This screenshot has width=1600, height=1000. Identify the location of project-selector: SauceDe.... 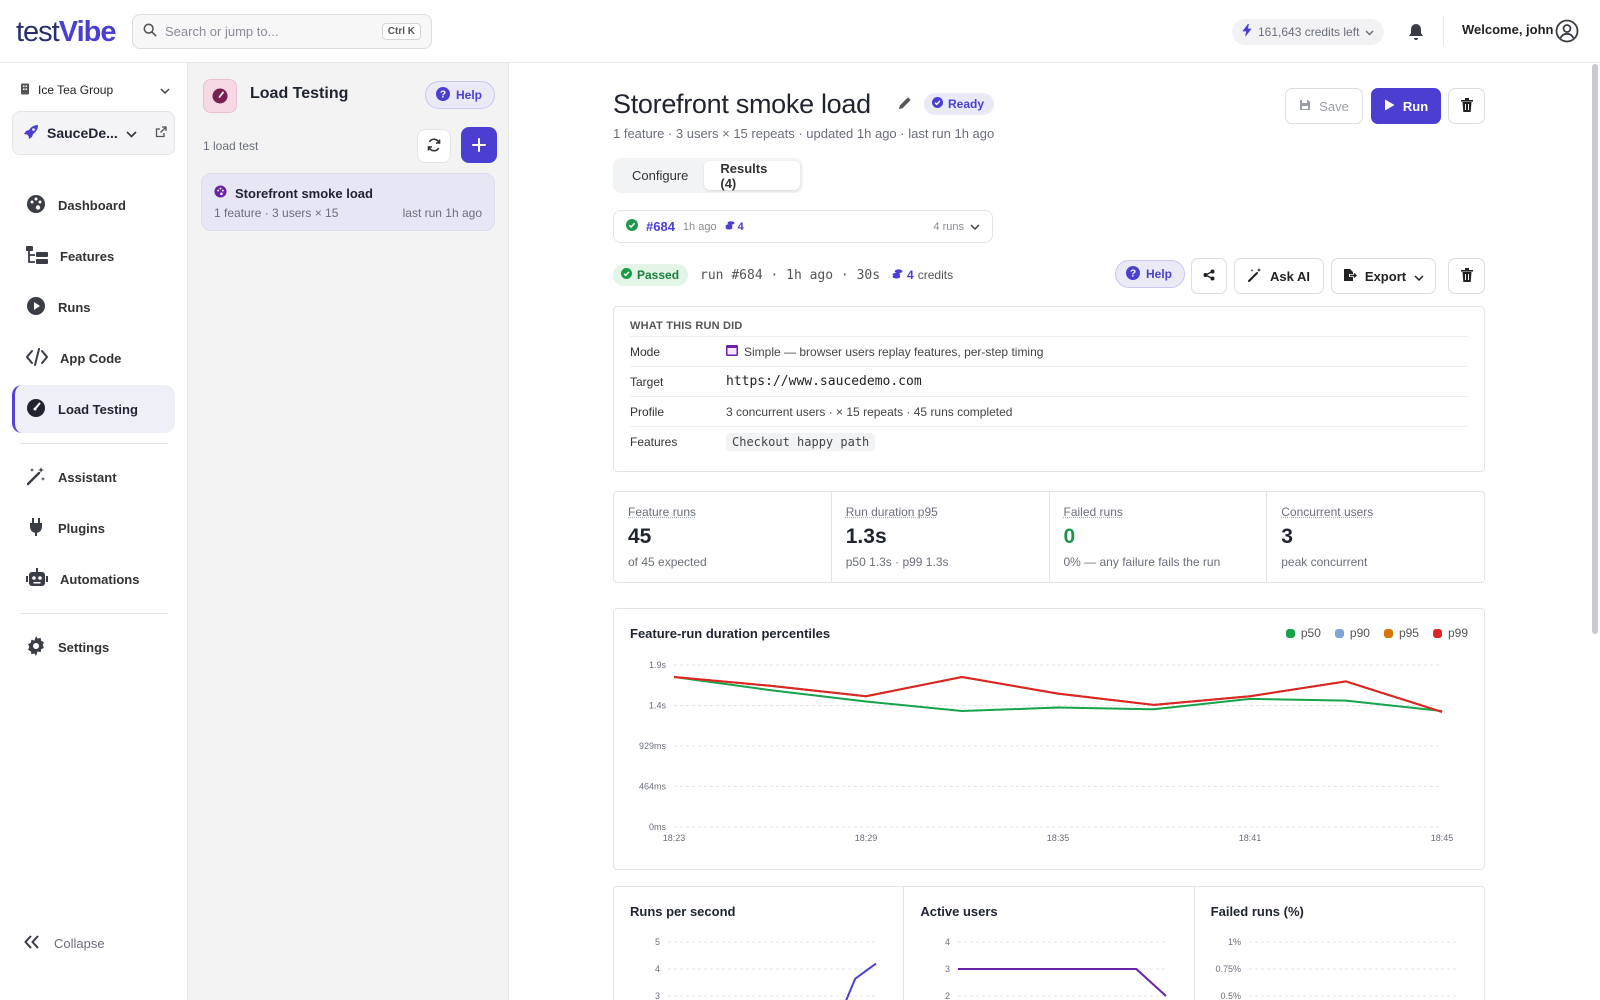
(93, 133).